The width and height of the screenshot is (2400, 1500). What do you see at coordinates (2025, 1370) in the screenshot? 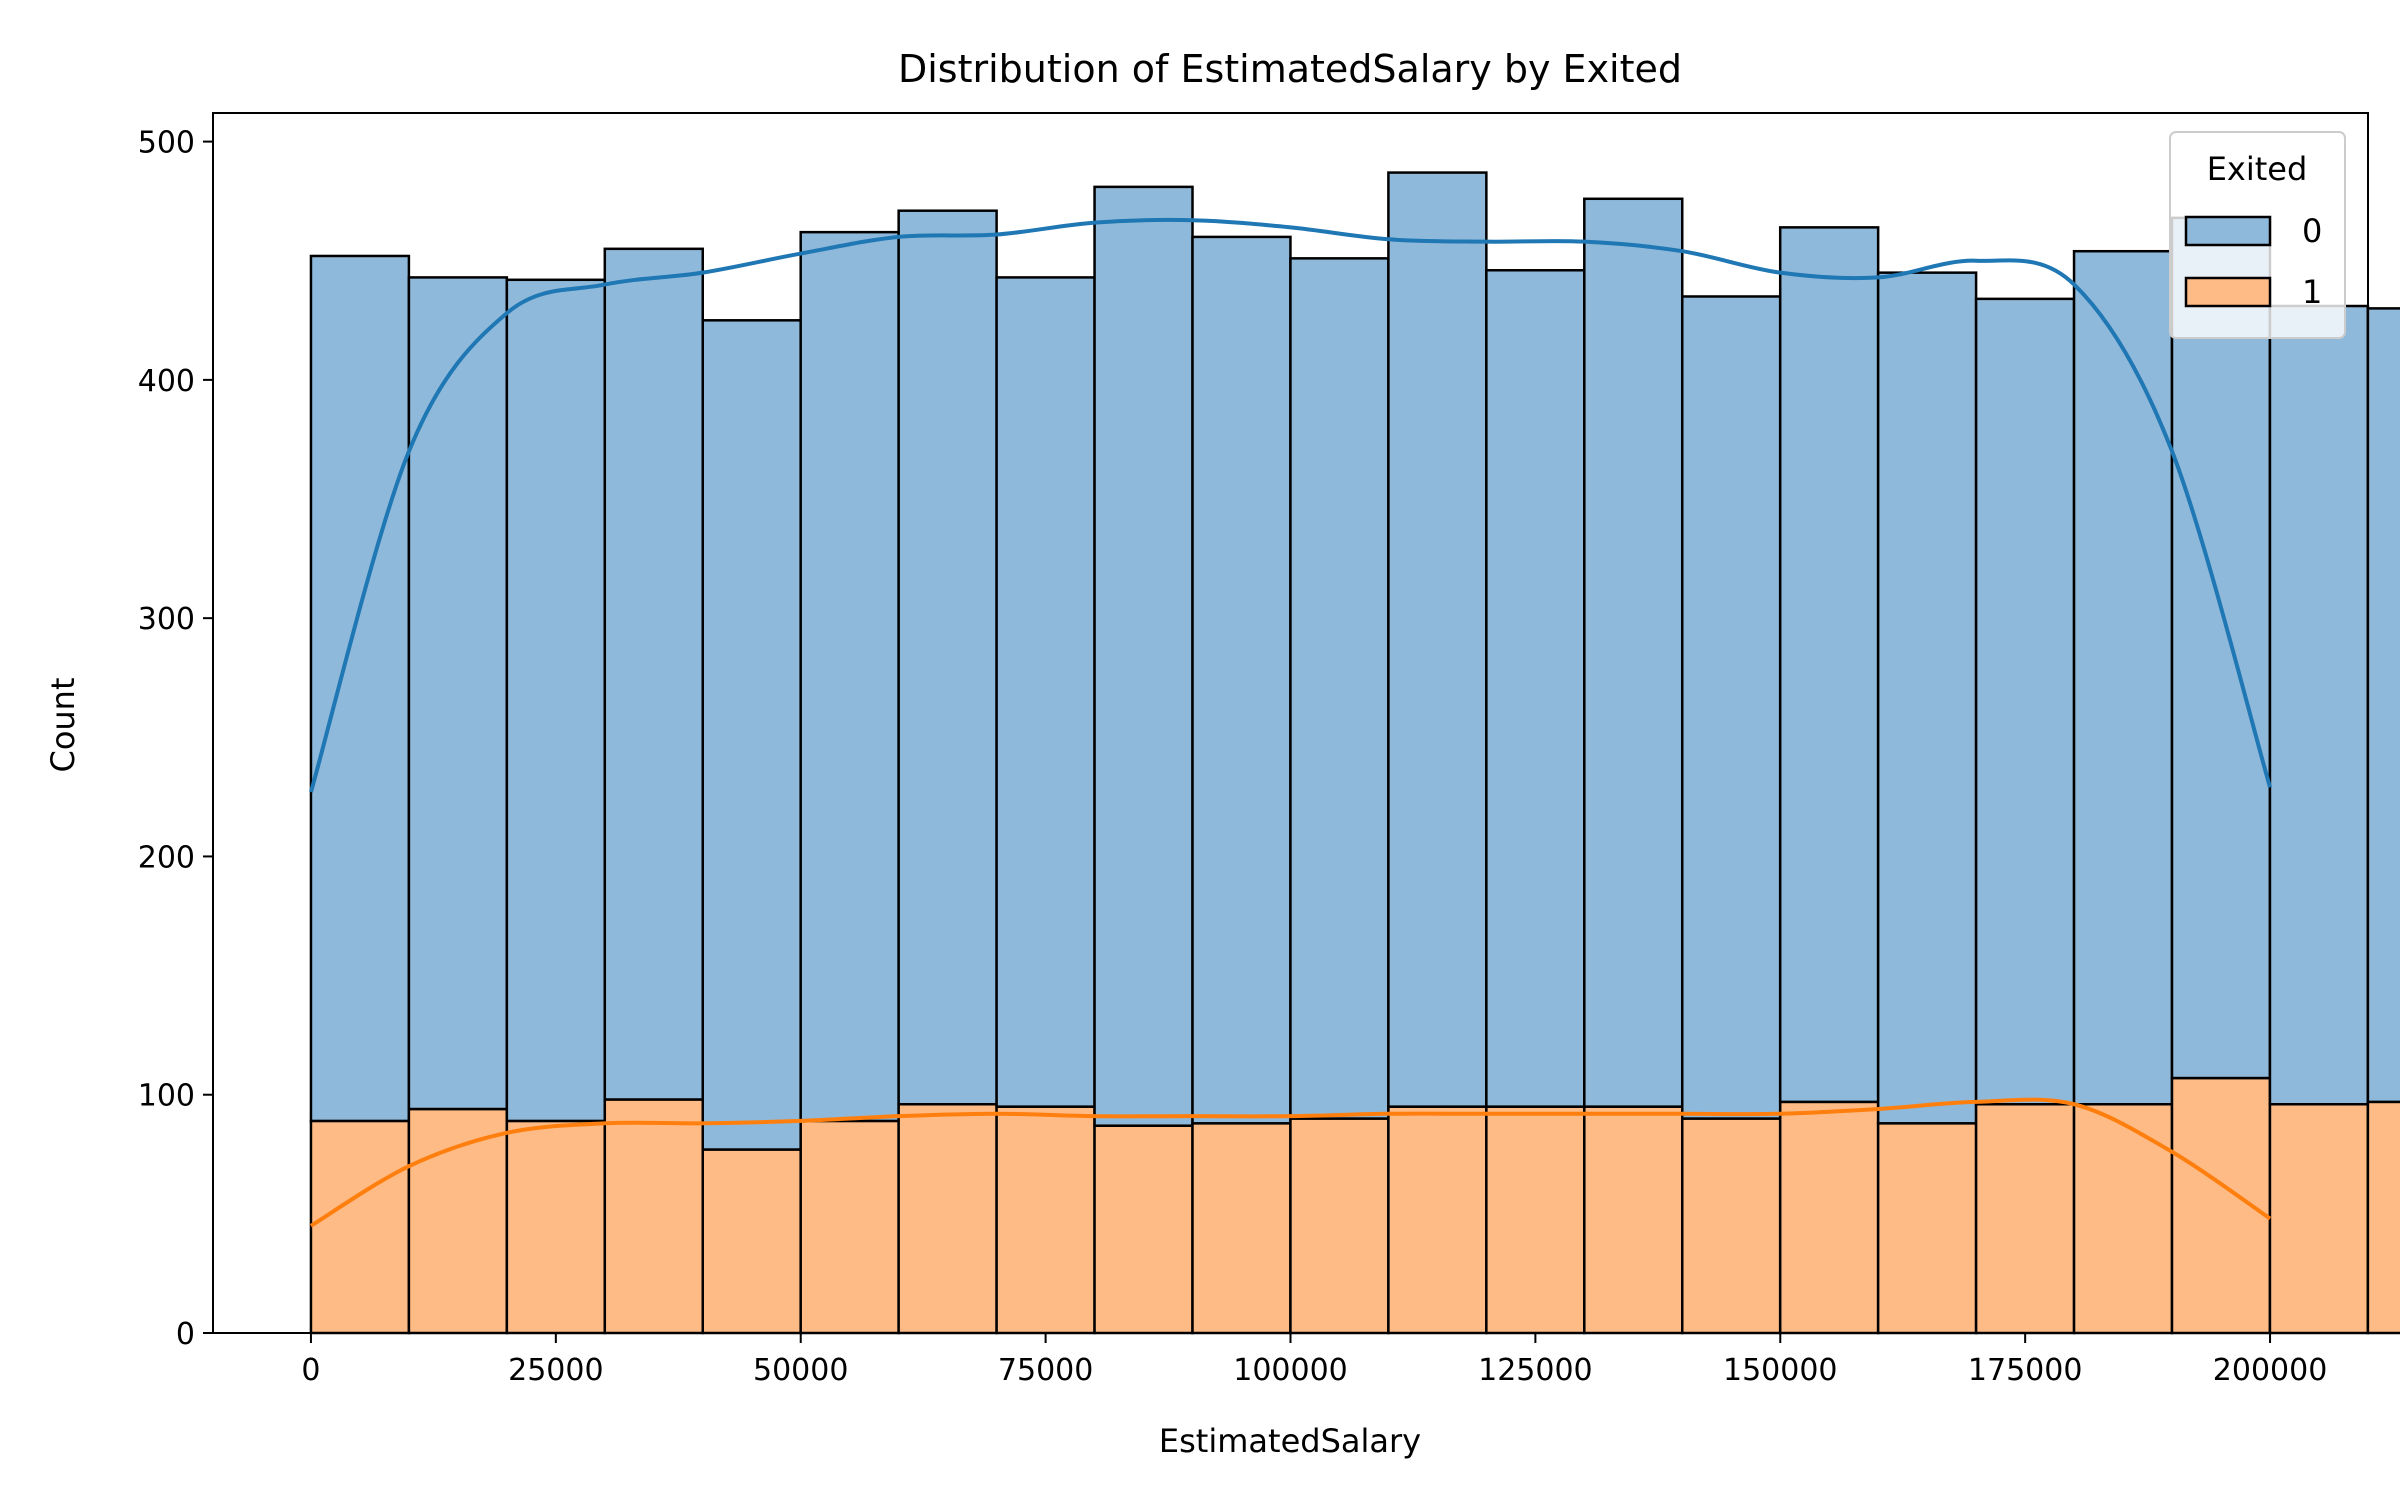
I see `x-tick-label-175000: 175000` at bounding box center [2025, 1370].